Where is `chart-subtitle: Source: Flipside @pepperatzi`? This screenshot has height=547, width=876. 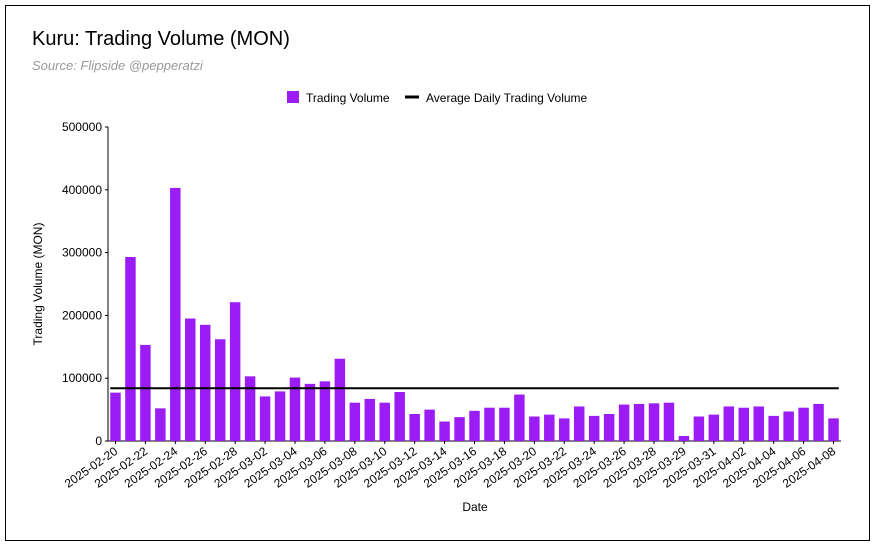
chart-subtitle: Source: Flipside @pepperatzi is located at coordinates (118, 65).